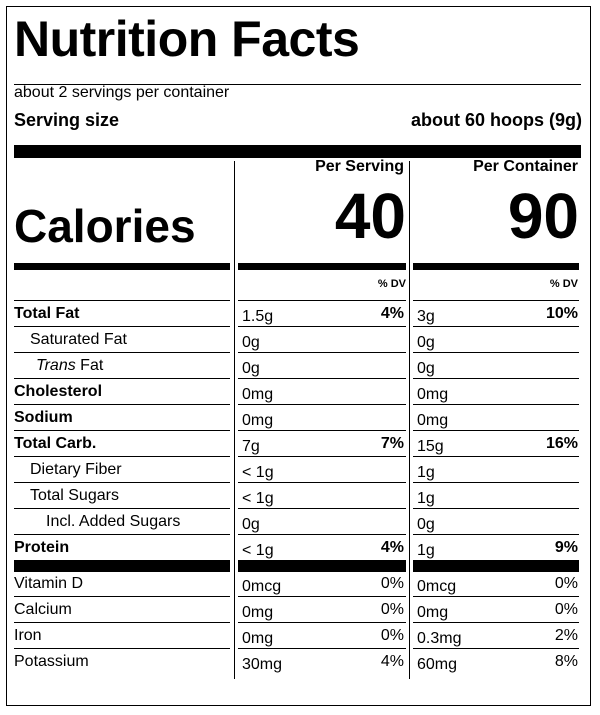 This screenshot has height=715, width=600. I want to click on vitamin-name: Calcium, so click(43, 609).